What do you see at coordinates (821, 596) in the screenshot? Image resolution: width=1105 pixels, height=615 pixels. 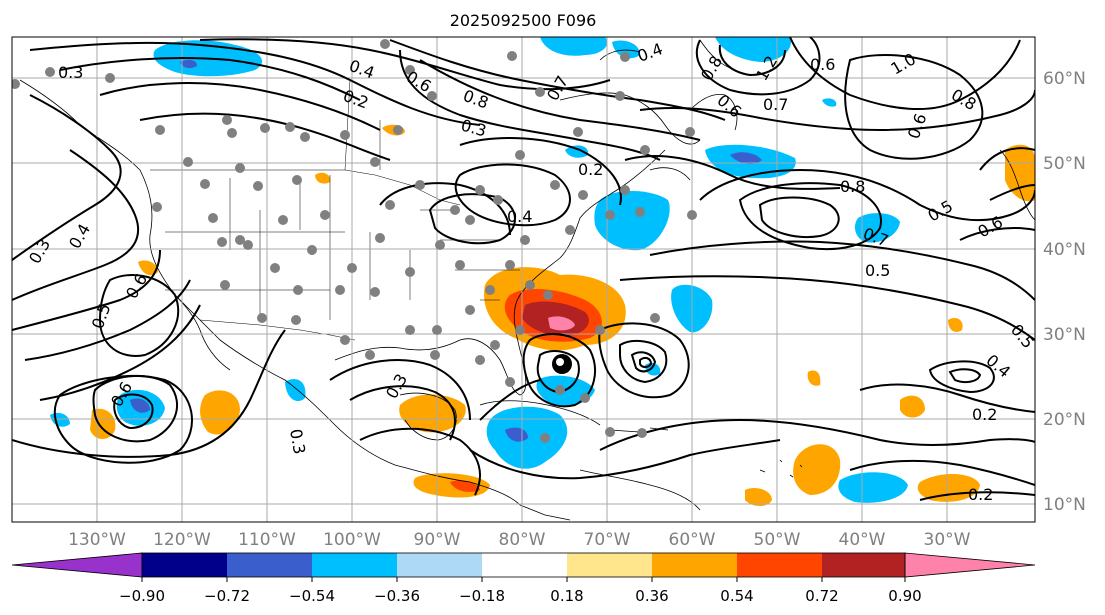 I see `colorbar-tick-label: 0.72` at bounding box center [821, 596].